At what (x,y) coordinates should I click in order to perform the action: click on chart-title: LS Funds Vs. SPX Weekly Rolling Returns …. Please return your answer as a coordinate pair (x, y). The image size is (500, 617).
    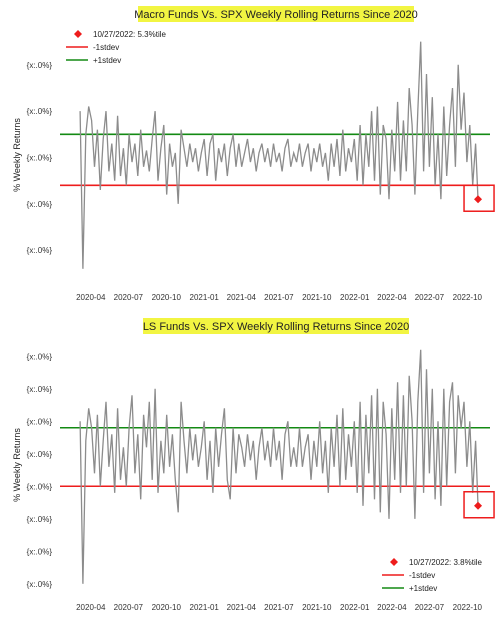
    Looking at the image, I should click on (276, 327).